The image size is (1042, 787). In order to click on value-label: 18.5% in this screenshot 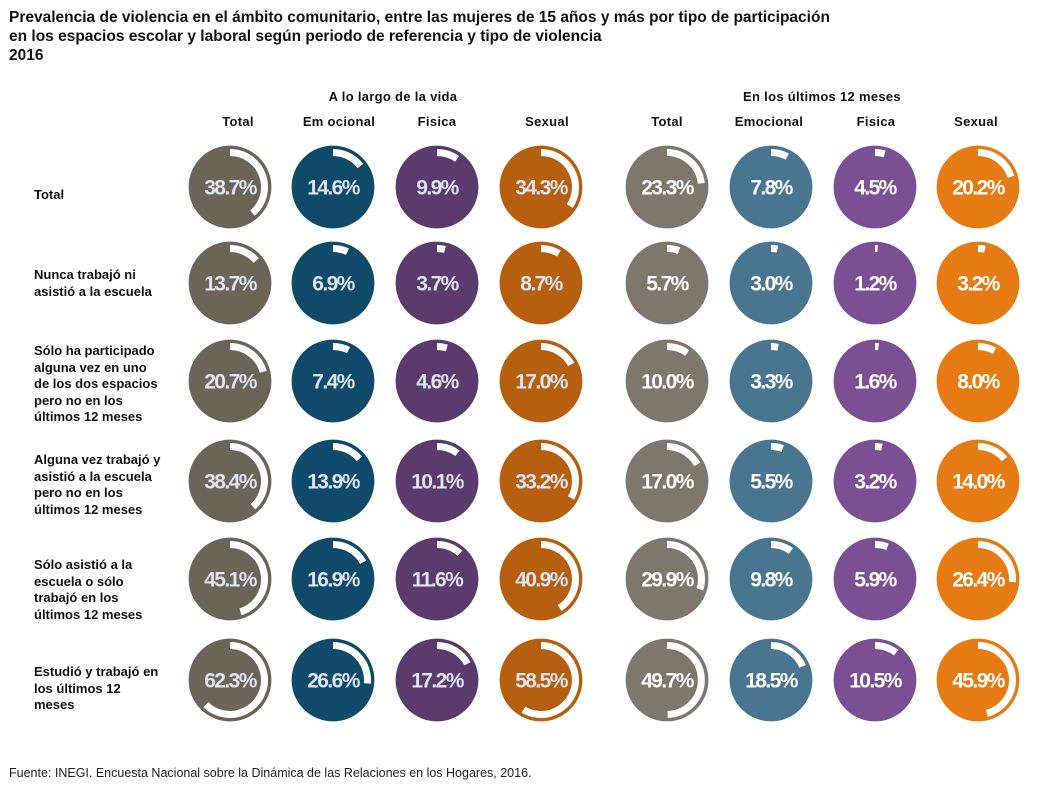, I will do `click(771, 681)`.